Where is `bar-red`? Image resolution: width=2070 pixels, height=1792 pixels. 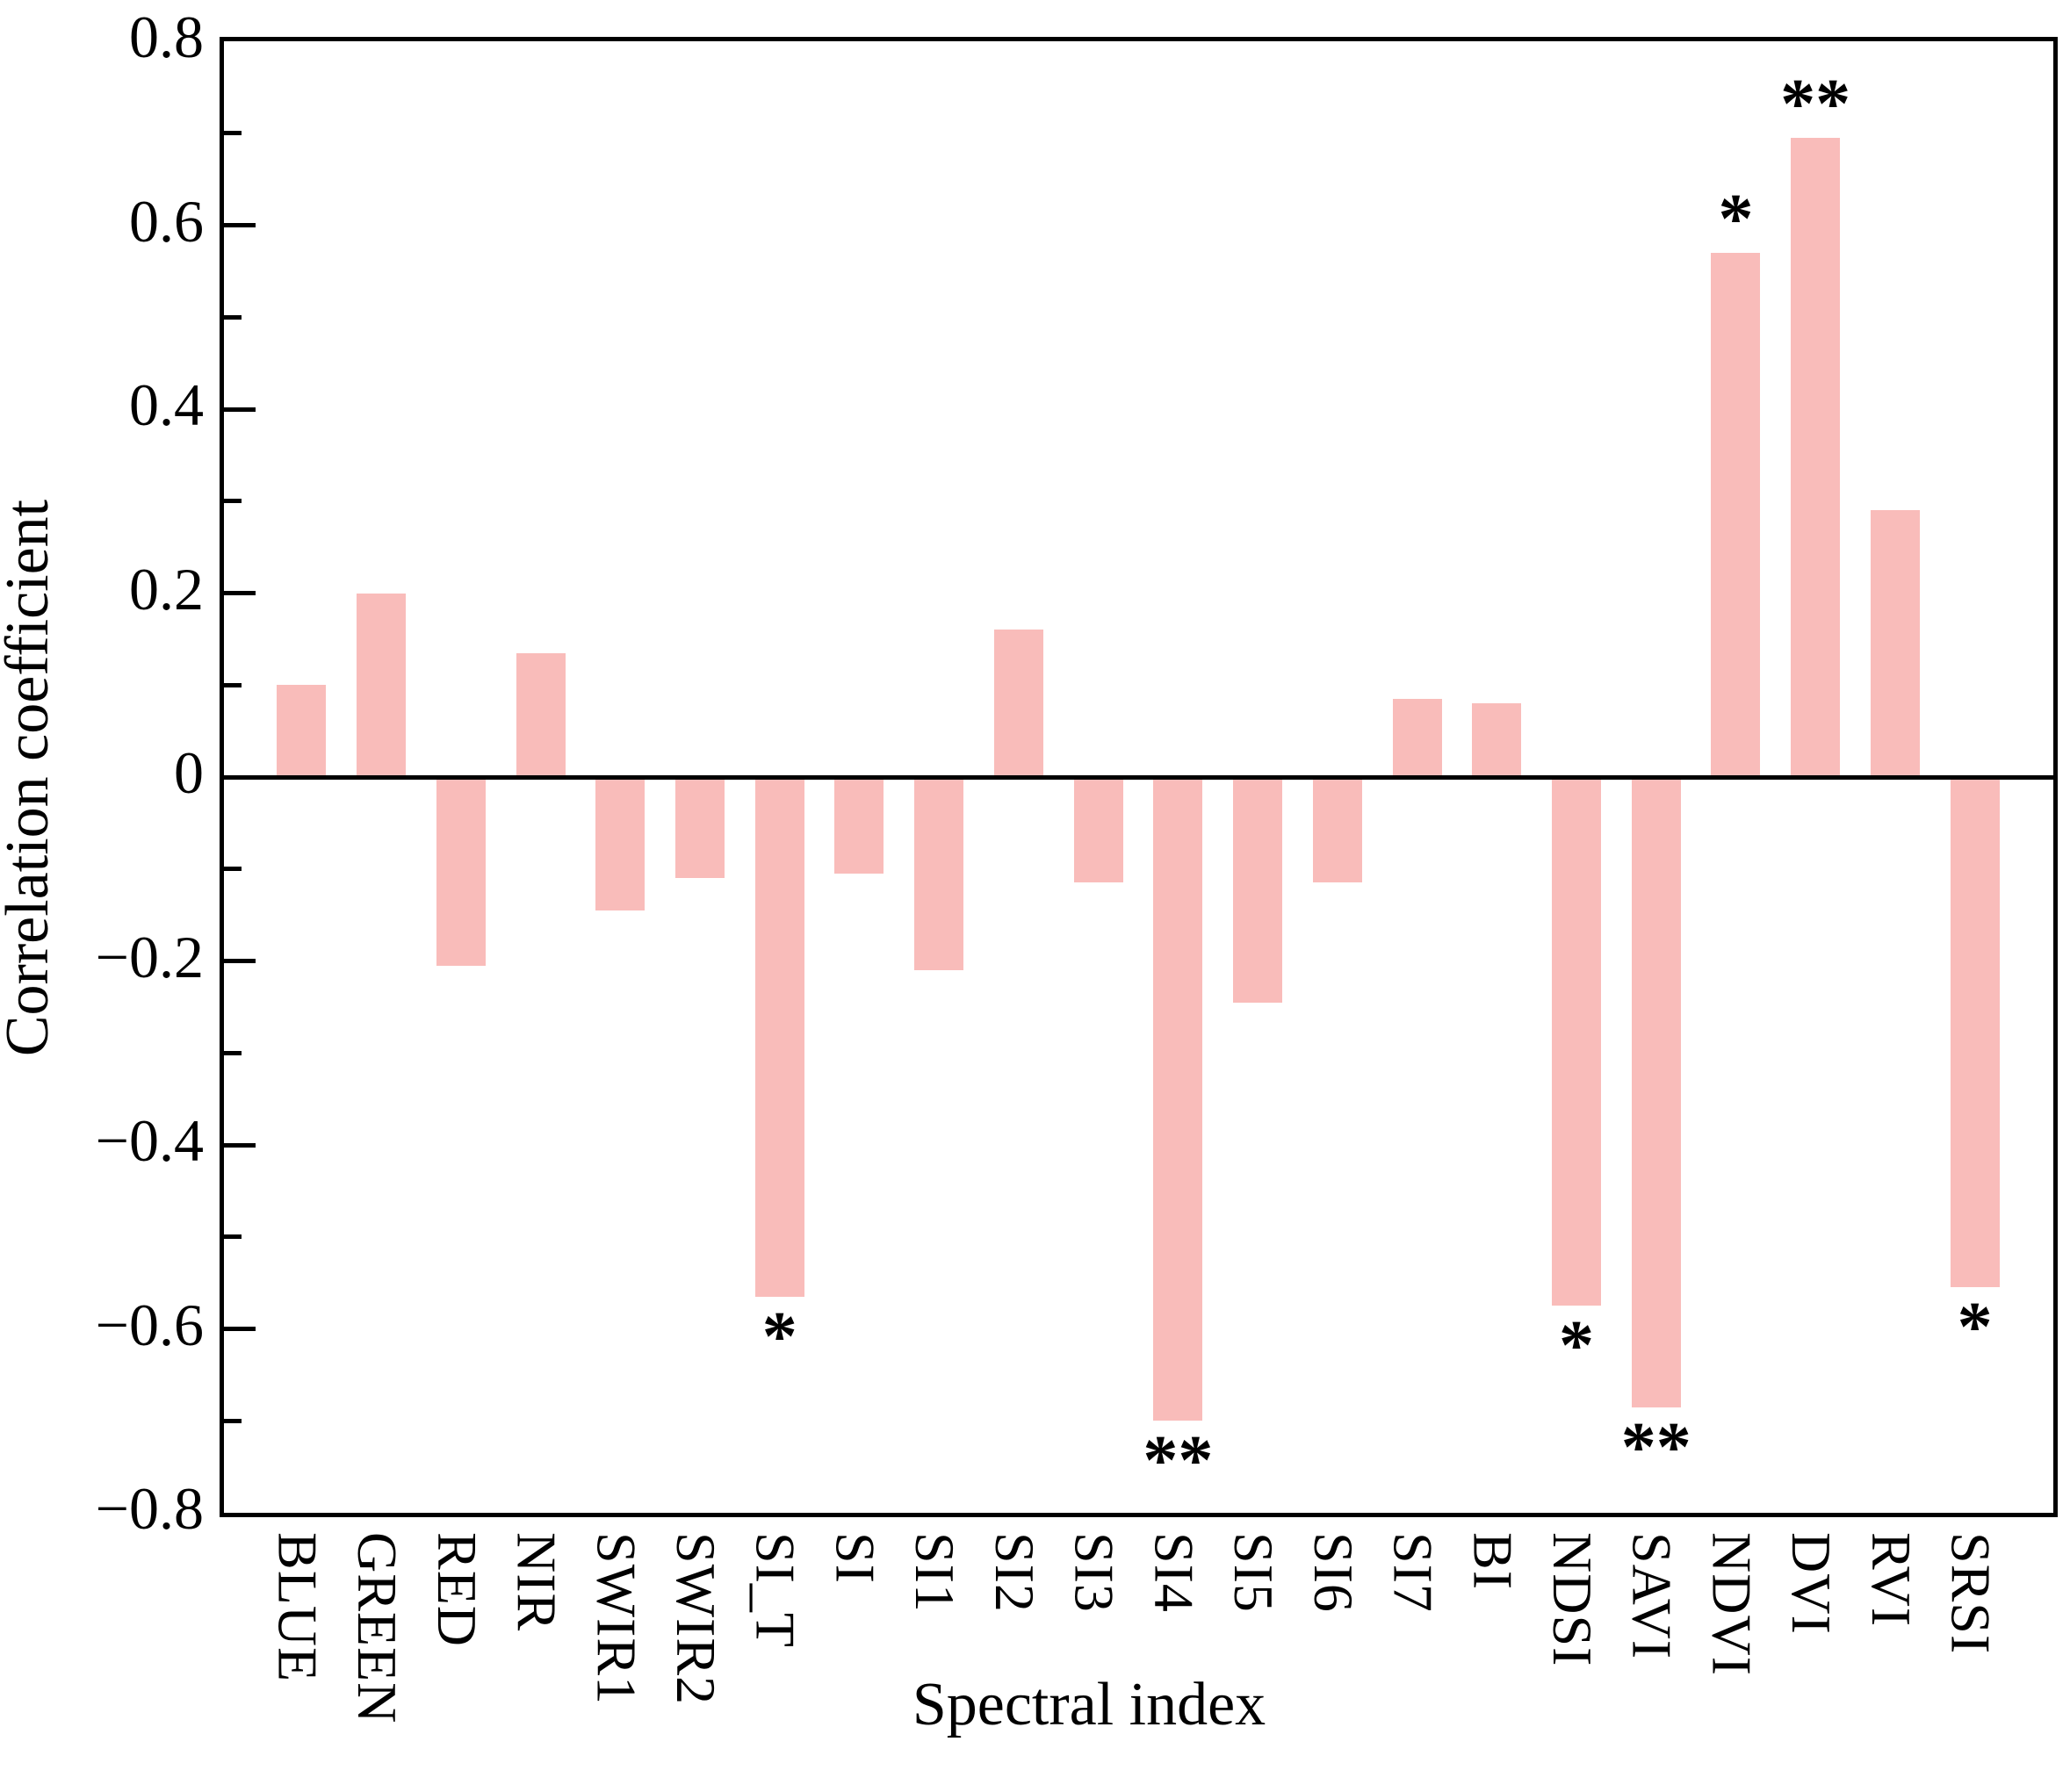 bar-red is located at coordinates (461, 871).